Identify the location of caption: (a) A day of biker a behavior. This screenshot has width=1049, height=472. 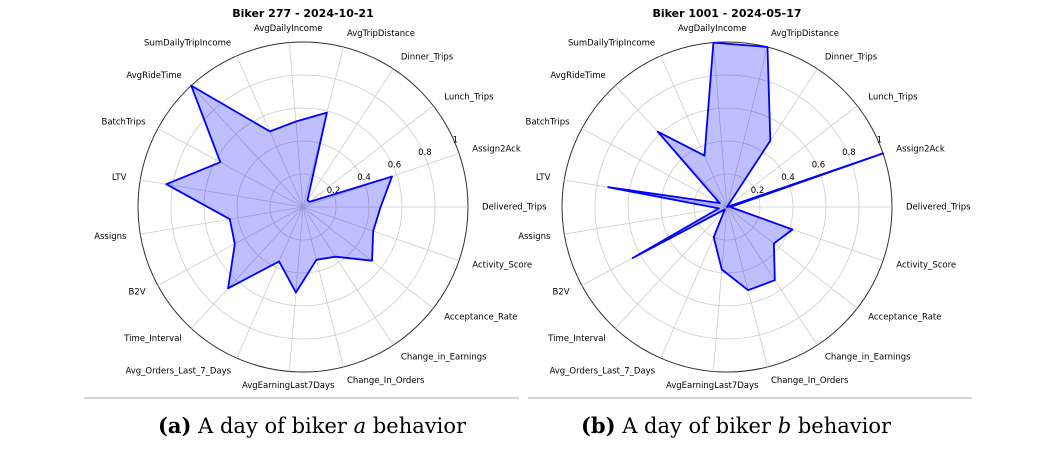
(312, 425).